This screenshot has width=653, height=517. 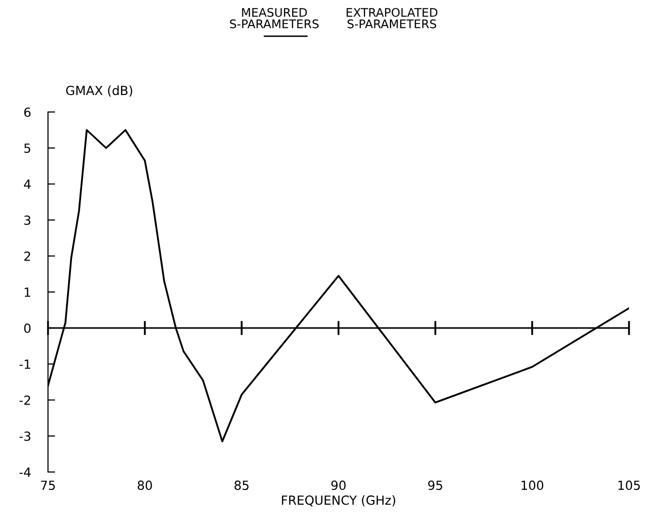 What do you see at coordinates (25, 472) in the screenshot?
I see `y-tick-label: -4` at bounding box center [25, 472].